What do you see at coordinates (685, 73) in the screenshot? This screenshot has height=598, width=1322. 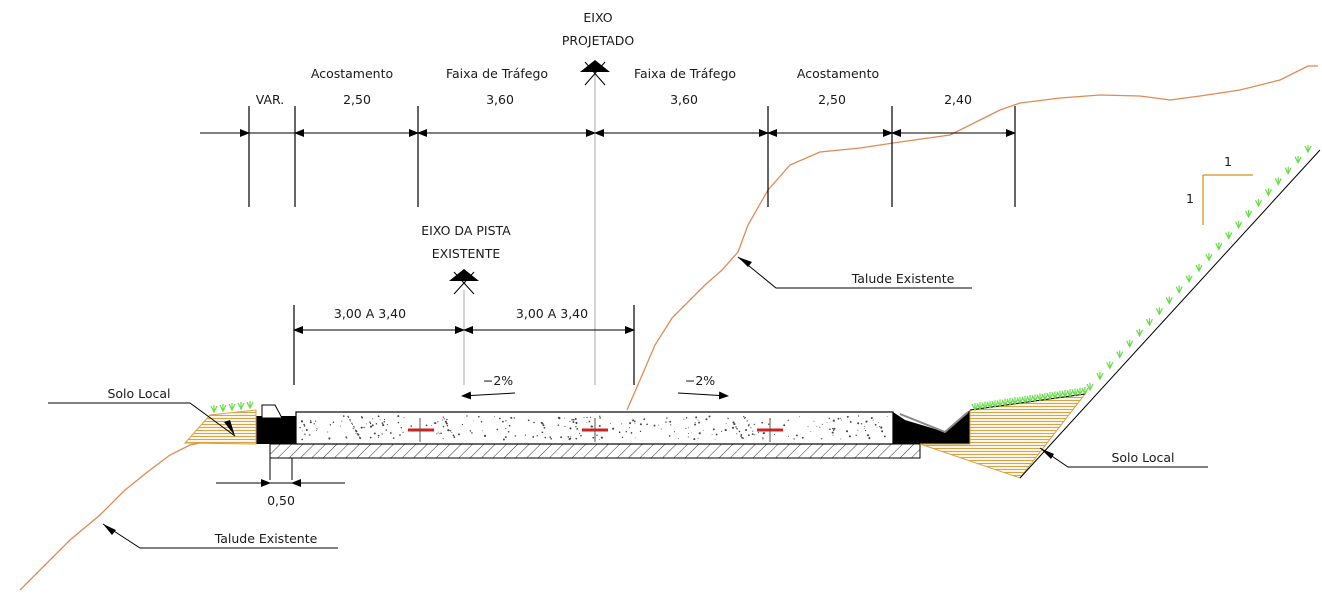 I see `faixa-right-label: Faixa de Tráfego` at bounding box center [685, 73].